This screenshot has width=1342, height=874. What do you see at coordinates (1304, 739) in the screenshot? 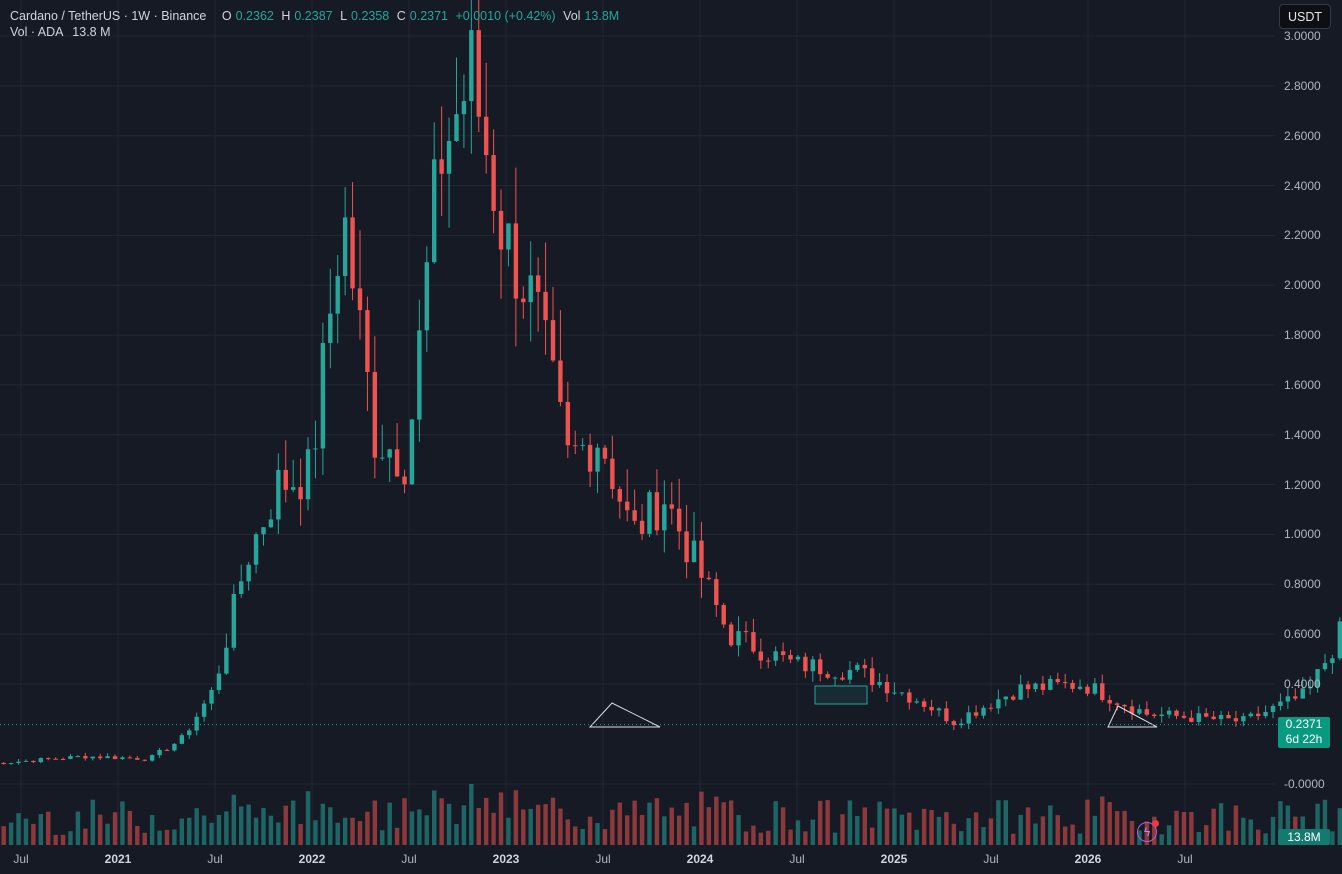
I see `bar-countdown: 6d 22h` at bounding box center [1304, 739].